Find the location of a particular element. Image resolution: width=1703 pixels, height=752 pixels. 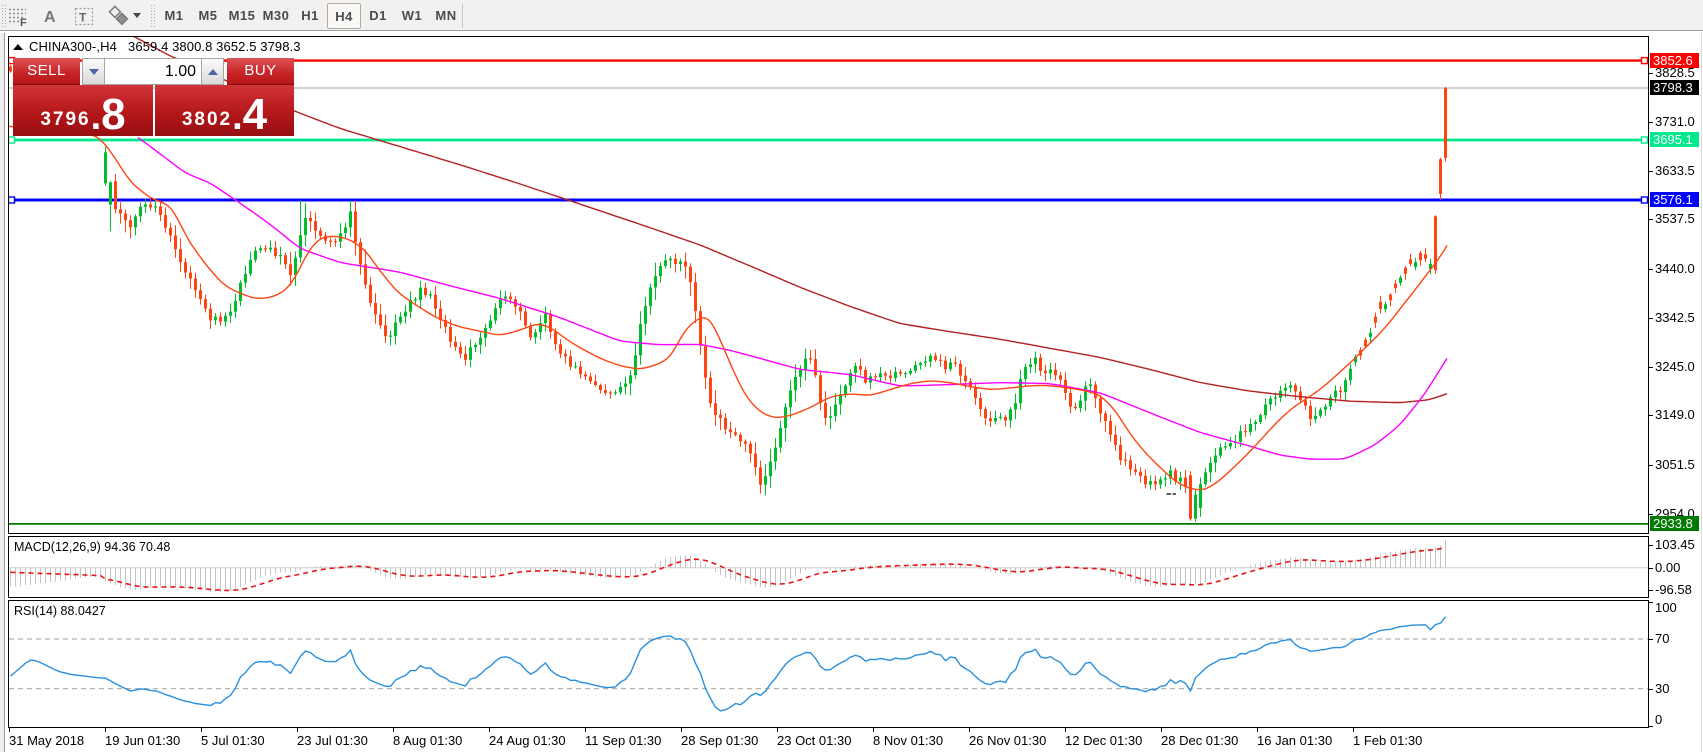

svg-text: T is located at coordinates (83, 18).